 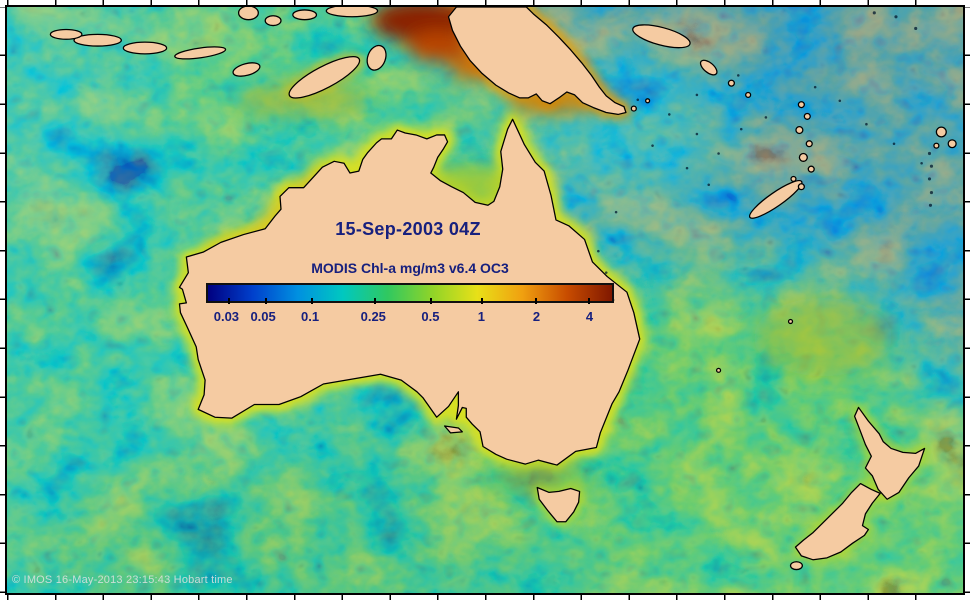 I want to click on colorbar-tick-labels: 0.03 0.05 0.1 0.25 0.5 1 2 4, so click(x=410, y=317).